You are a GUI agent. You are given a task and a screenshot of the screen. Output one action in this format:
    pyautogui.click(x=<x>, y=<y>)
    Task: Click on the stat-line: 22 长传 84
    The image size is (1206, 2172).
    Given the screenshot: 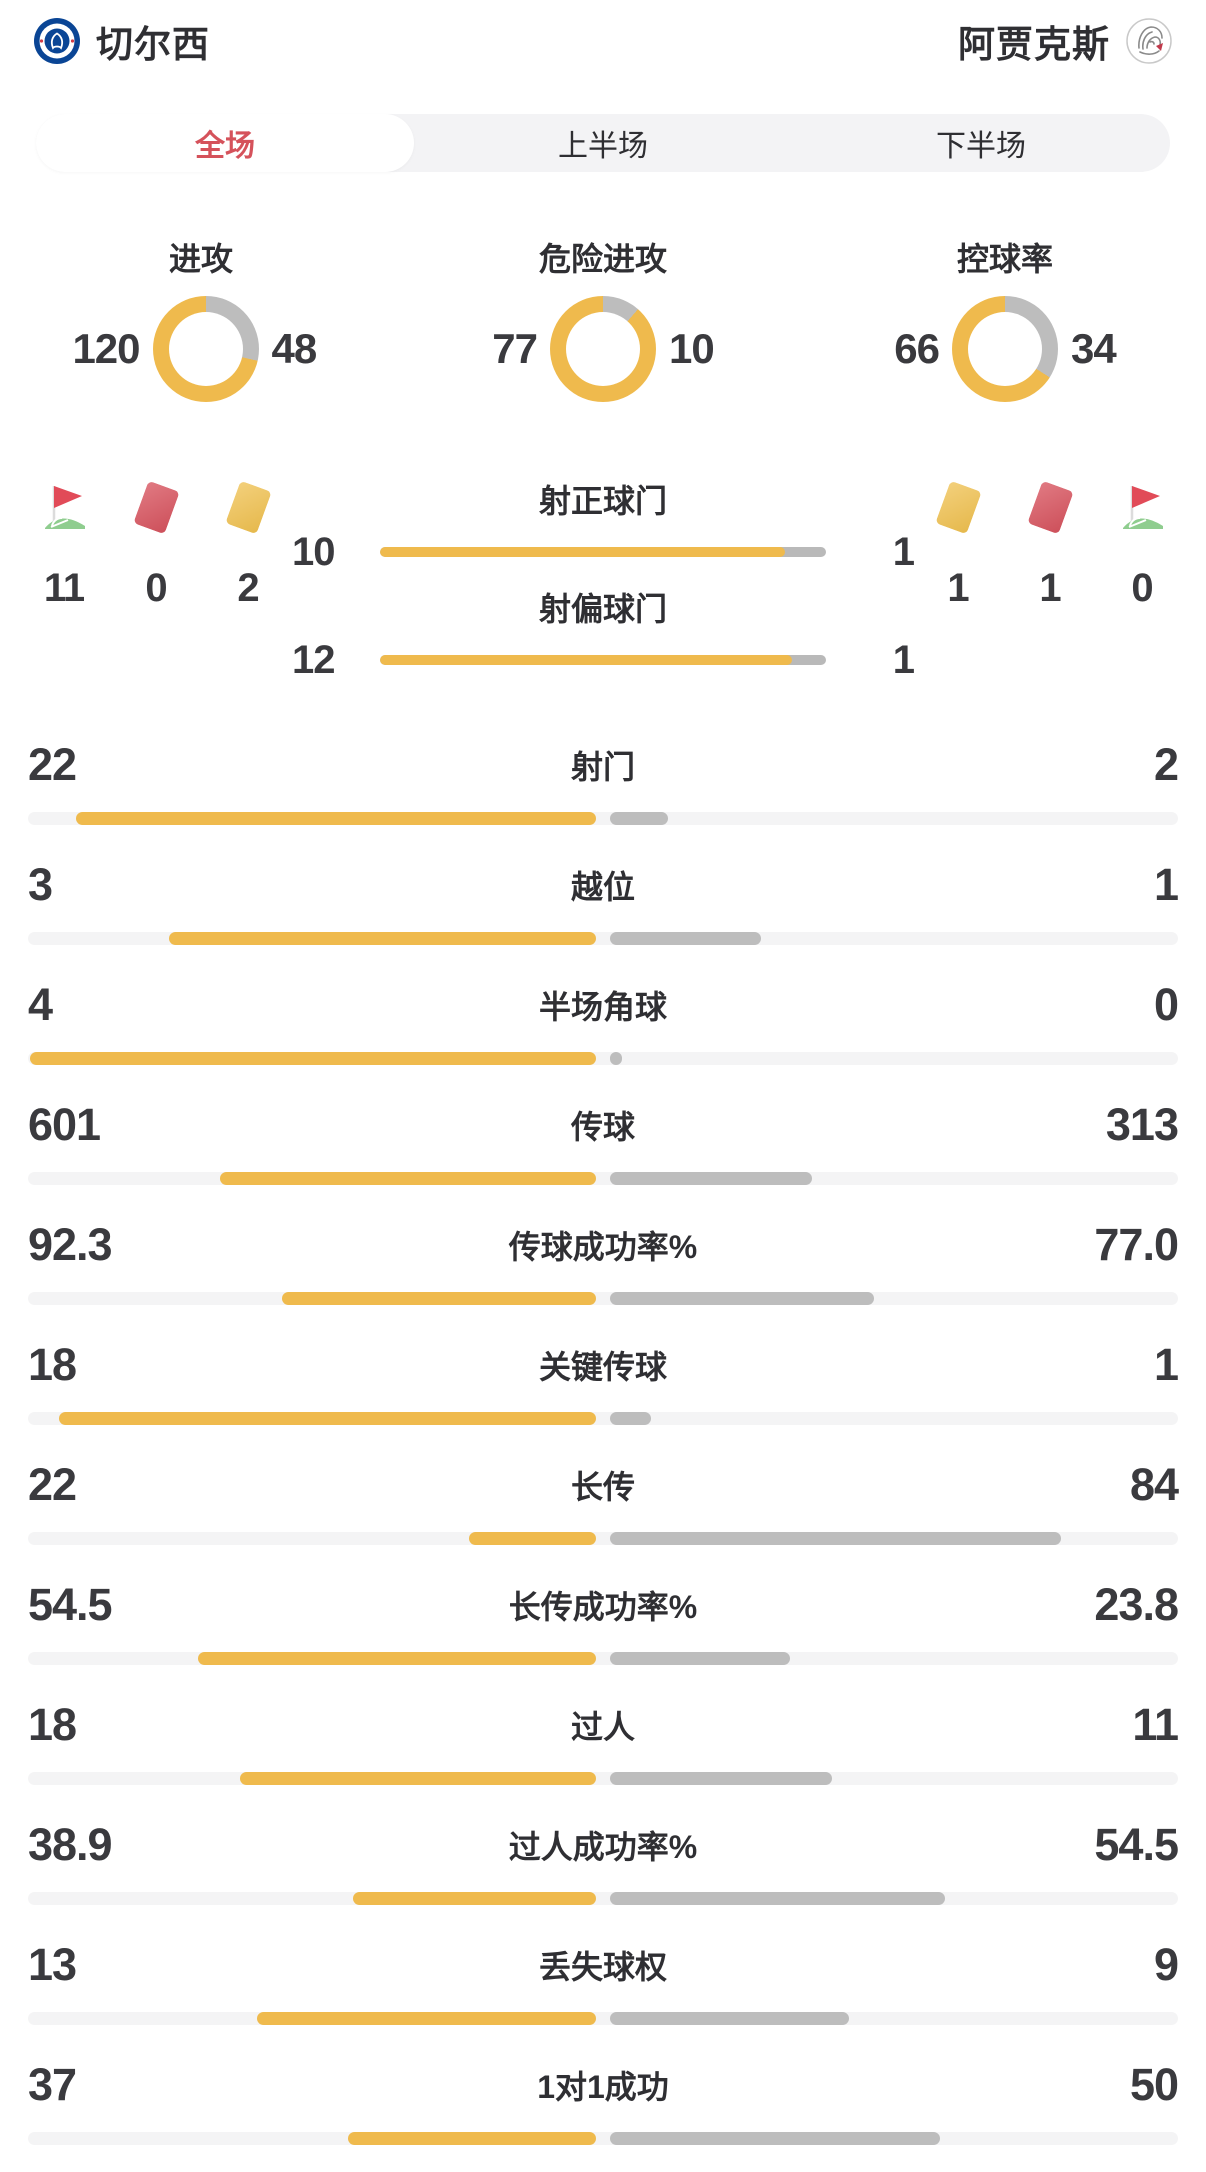 What is the action you would take?
    pyautogui.click(x=603, y=1485)
    